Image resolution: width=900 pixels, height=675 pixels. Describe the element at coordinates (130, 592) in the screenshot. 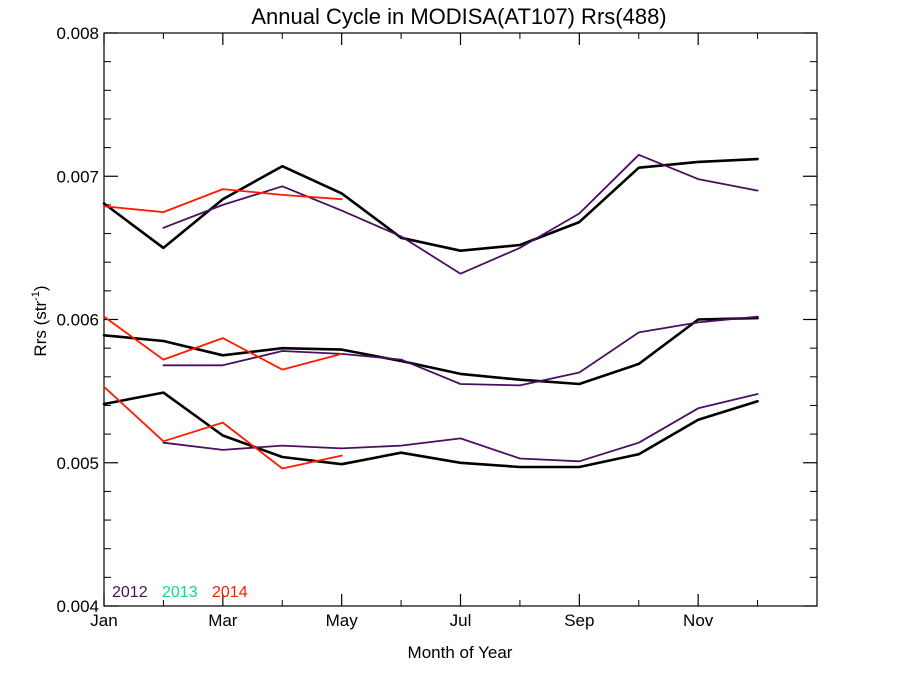

I see `legend-entry-2012: 2012` at that location.